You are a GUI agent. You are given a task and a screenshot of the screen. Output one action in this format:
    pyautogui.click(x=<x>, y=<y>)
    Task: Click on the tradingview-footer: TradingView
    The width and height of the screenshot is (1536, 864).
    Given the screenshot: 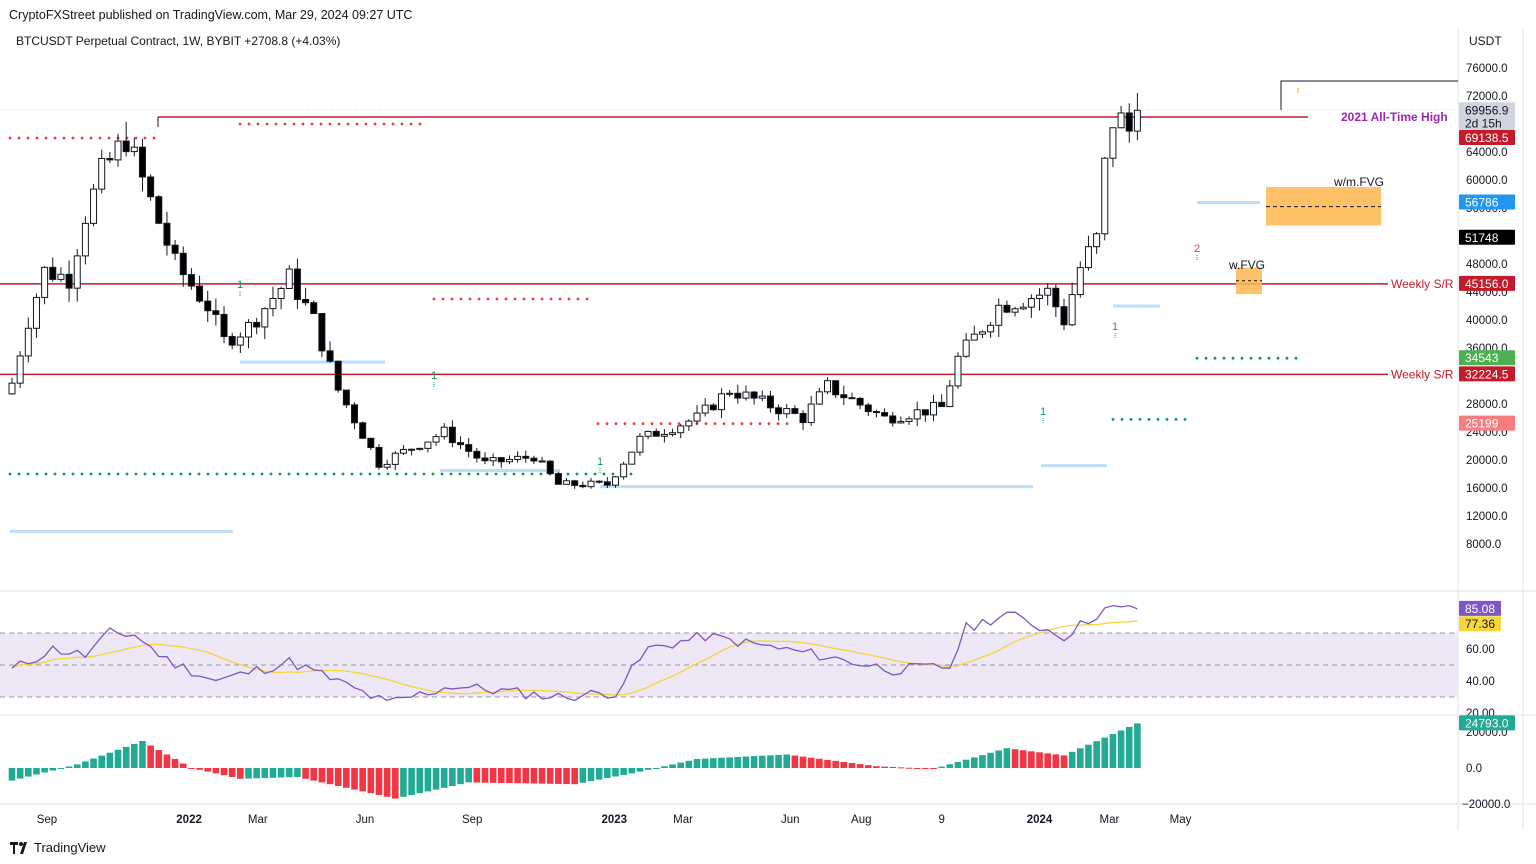 What is the action you would take?
    pyautogui.click(x=58, y=847)
    